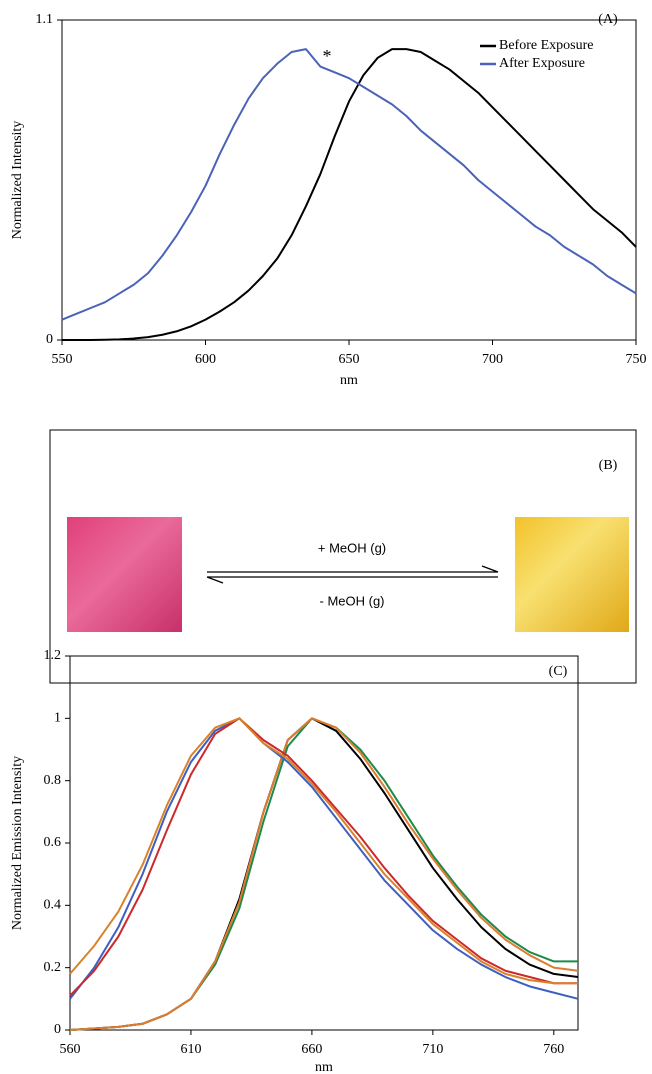 This screenshot has height=1074, width=652. What do you see at coordinates (53, 905) in the screenshot?
I see `y-tick-label: 0.4` at bounding box center [53, 905].